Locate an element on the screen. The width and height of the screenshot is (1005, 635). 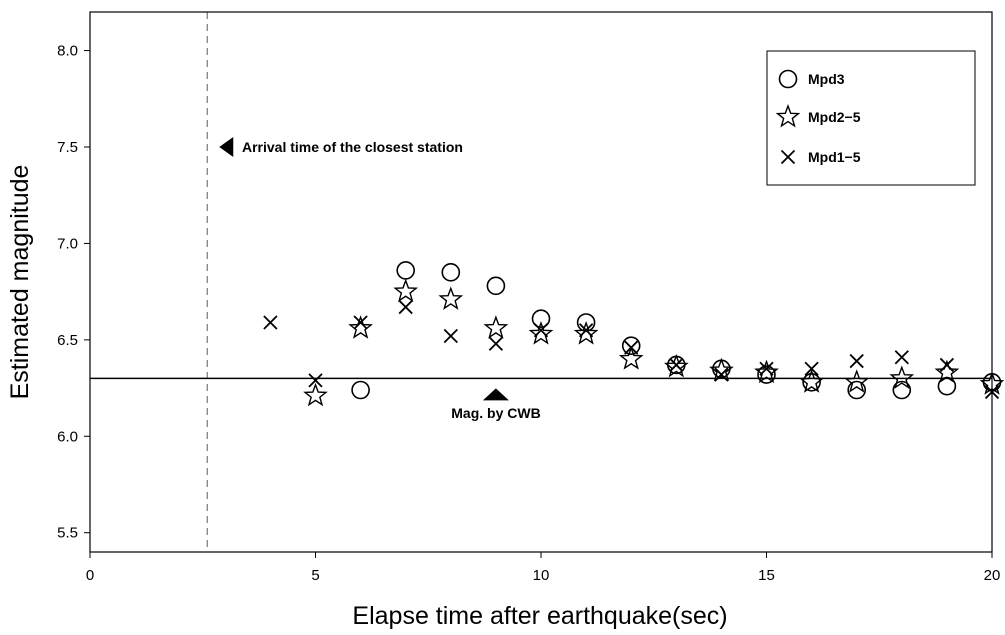
x-tick-label-4: 20 is located at coordinates (992, 575).